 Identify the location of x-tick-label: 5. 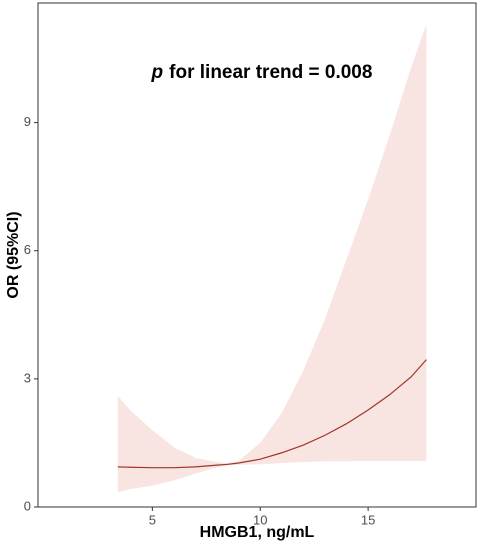
(152, 519).